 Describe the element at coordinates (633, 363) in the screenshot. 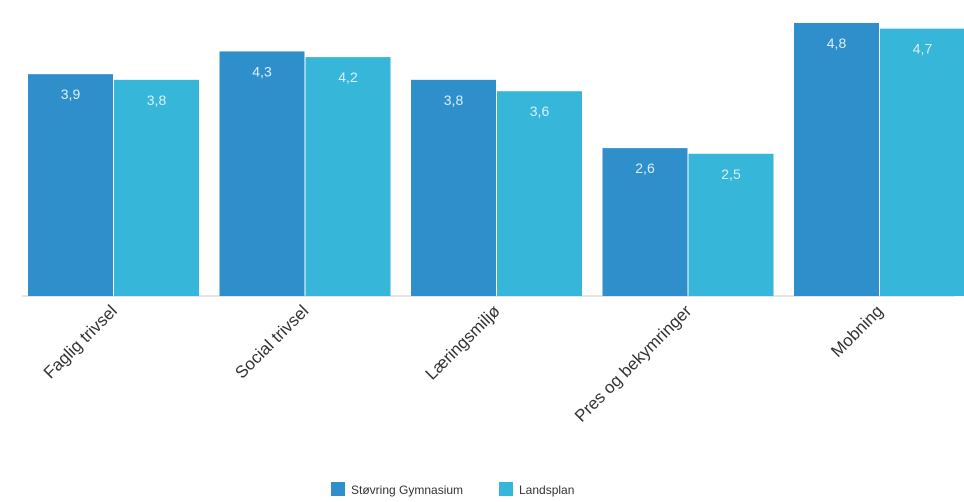

I see `x-tick-label-3: Pres og bekymringer` at that location.